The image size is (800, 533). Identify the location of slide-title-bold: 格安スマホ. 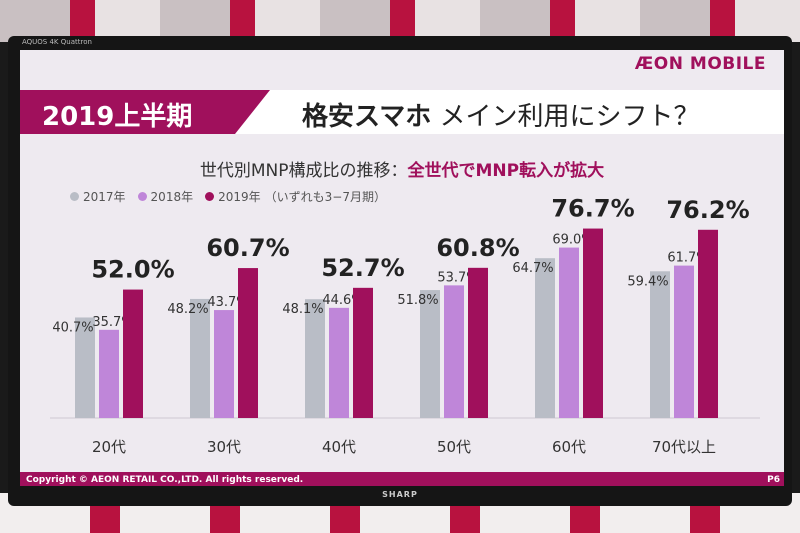
(367, 117).